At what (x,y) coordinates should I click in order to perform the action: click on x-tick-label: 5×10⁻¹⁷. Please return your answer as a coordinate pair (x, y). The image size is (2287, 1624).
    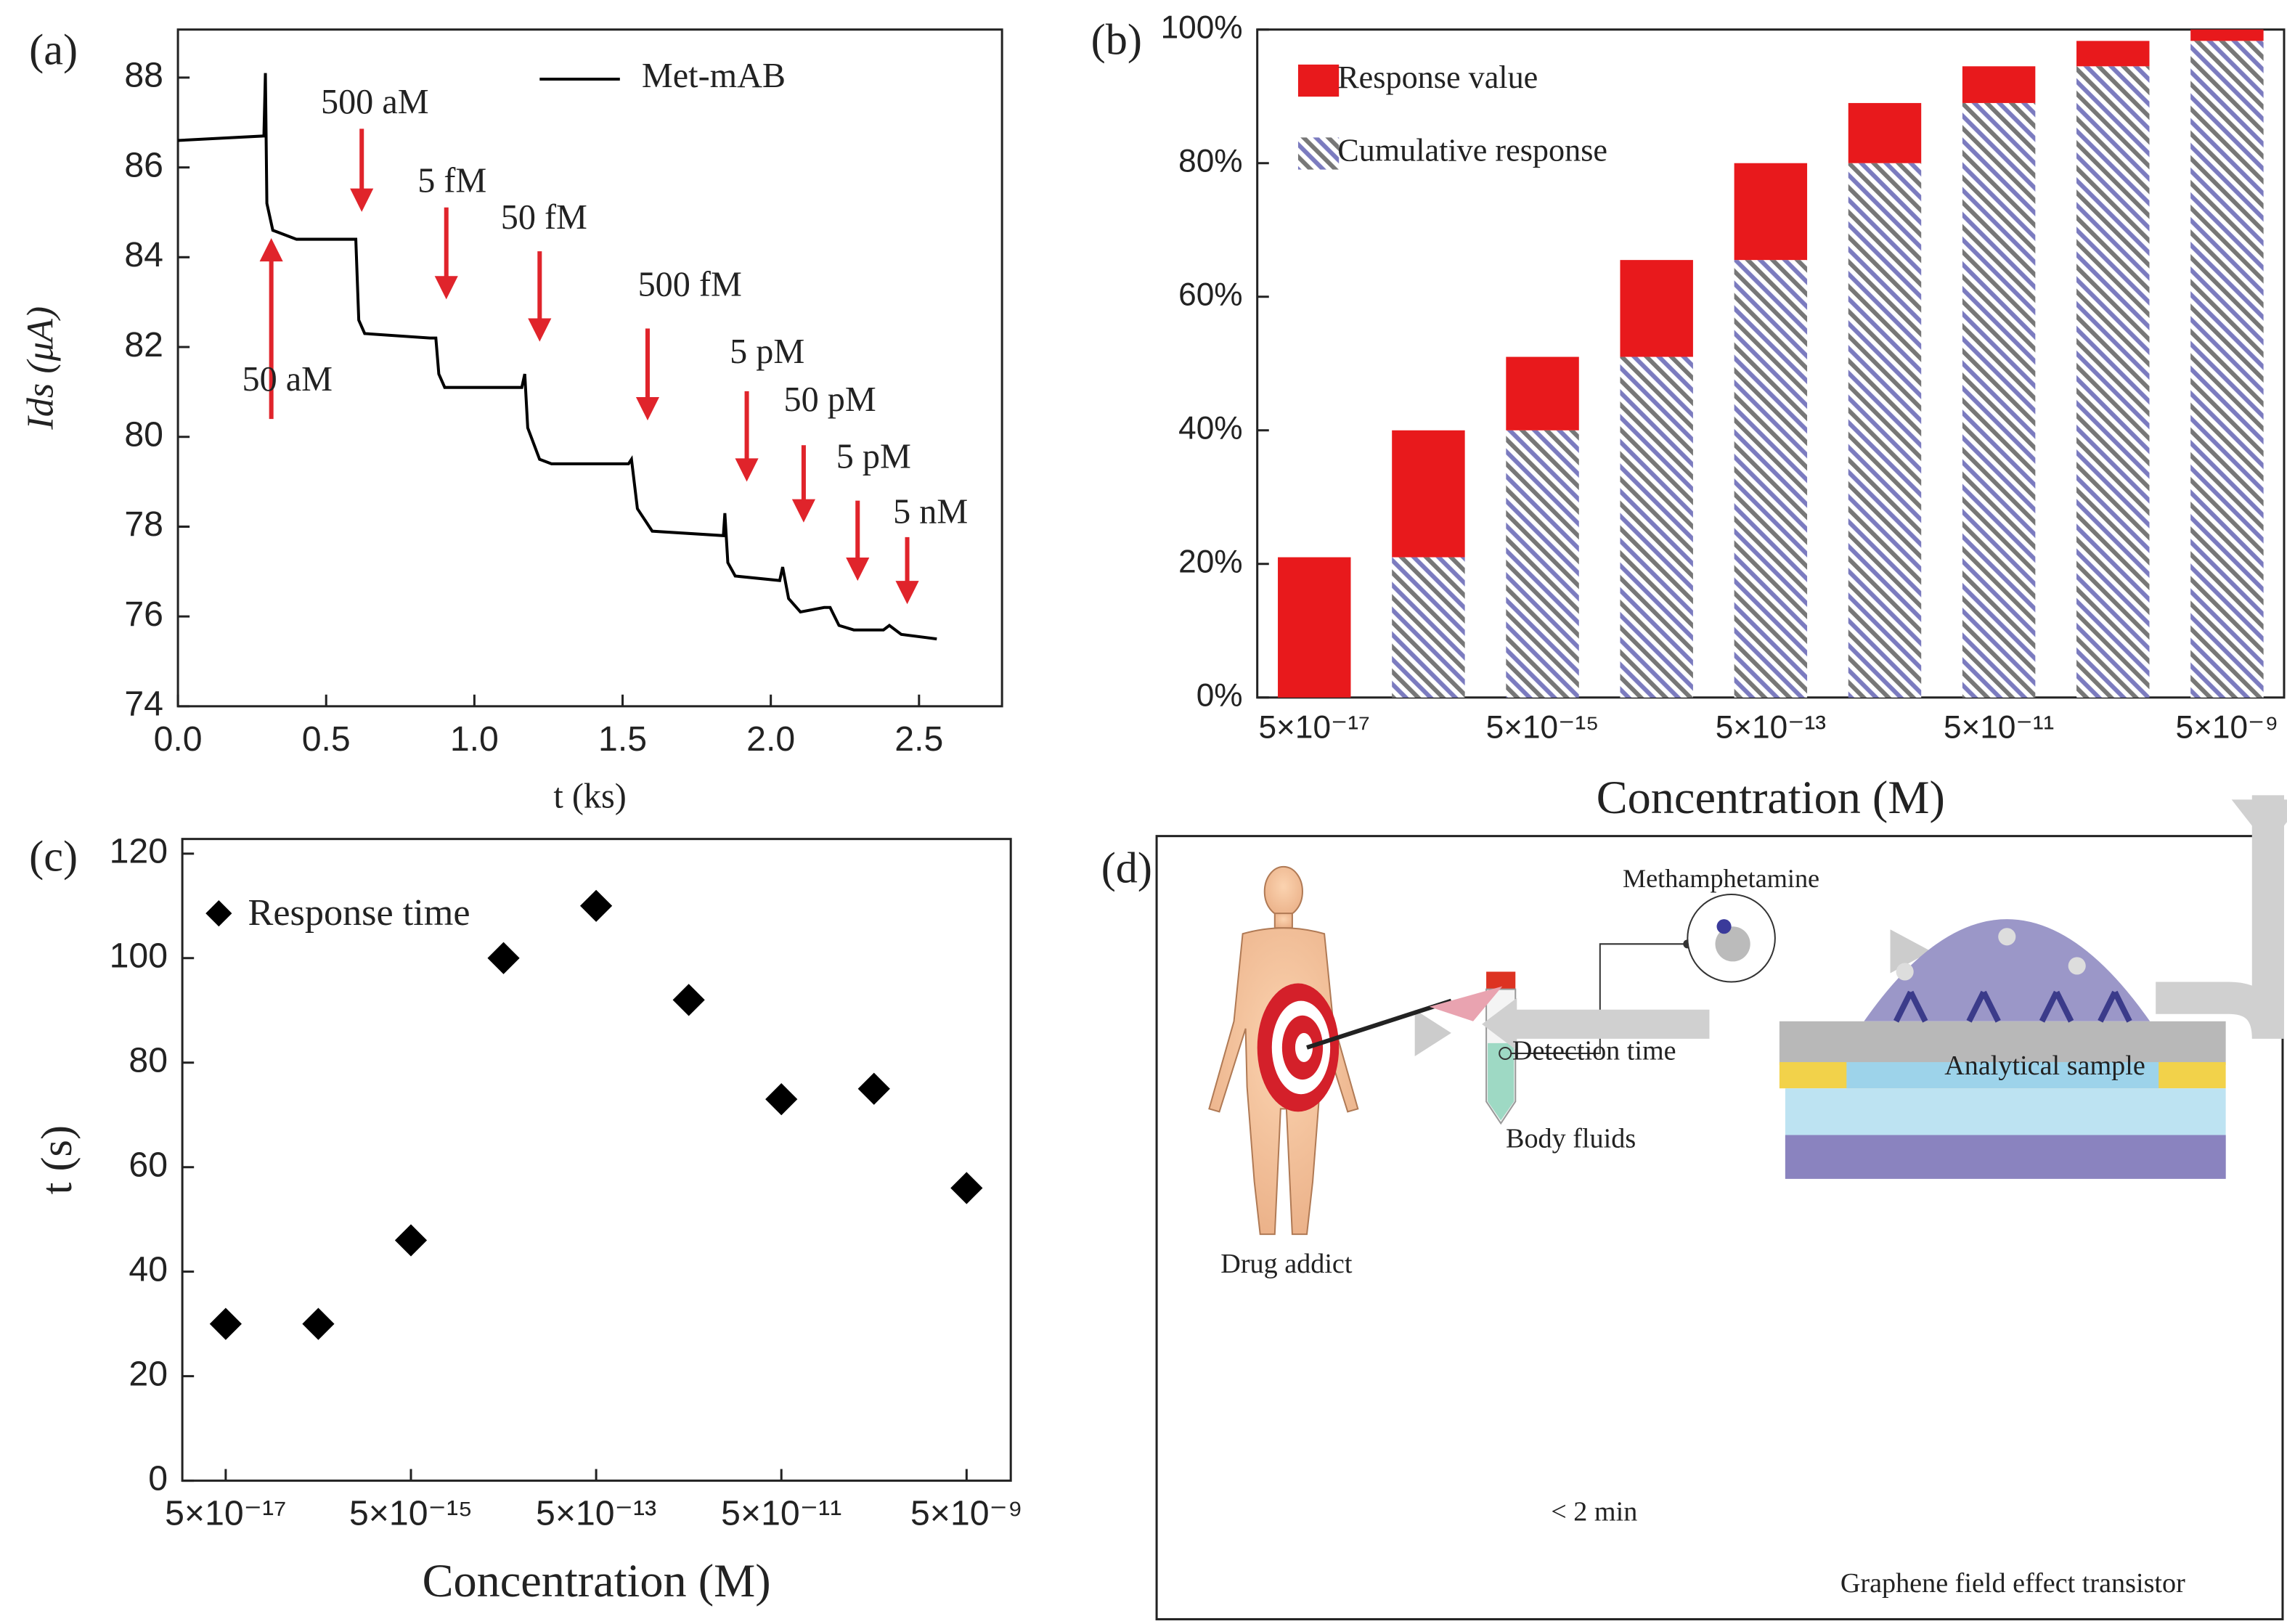
    Looking at the image, I should click on (226, 1513).